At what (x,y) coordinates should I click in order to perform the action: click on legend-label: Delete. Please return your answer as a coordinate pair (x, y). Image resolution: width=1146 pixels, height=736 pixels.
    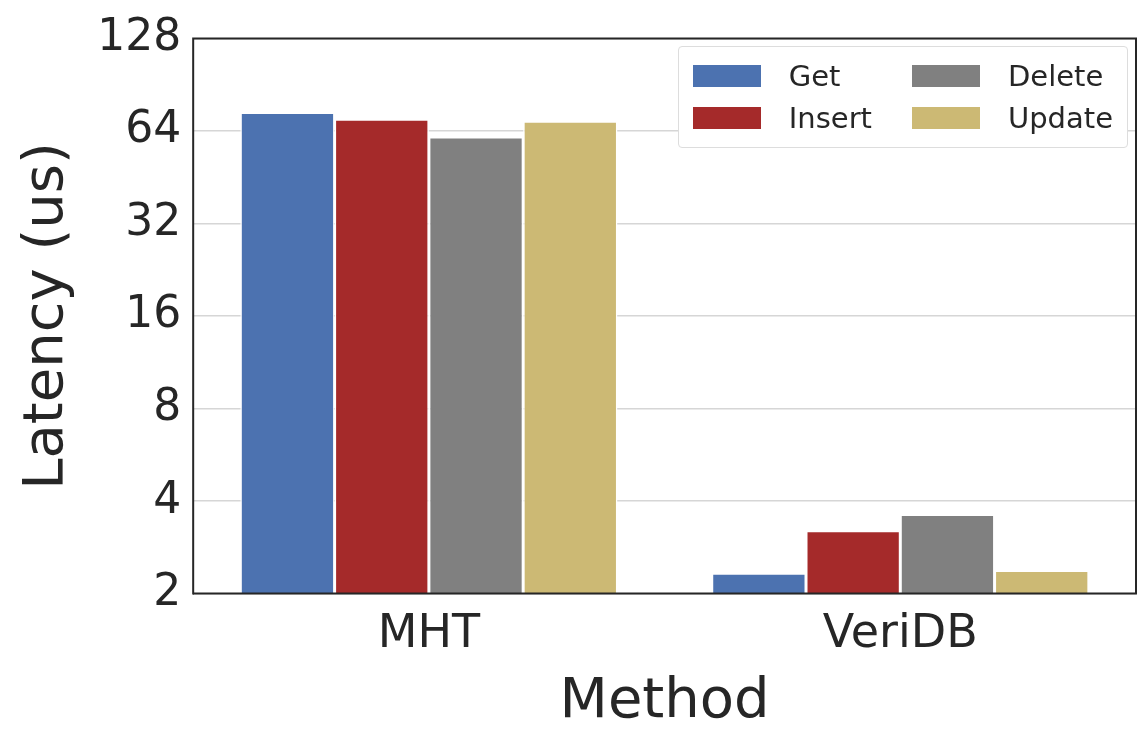
    Looking at the image, I should click on (1055, 76).